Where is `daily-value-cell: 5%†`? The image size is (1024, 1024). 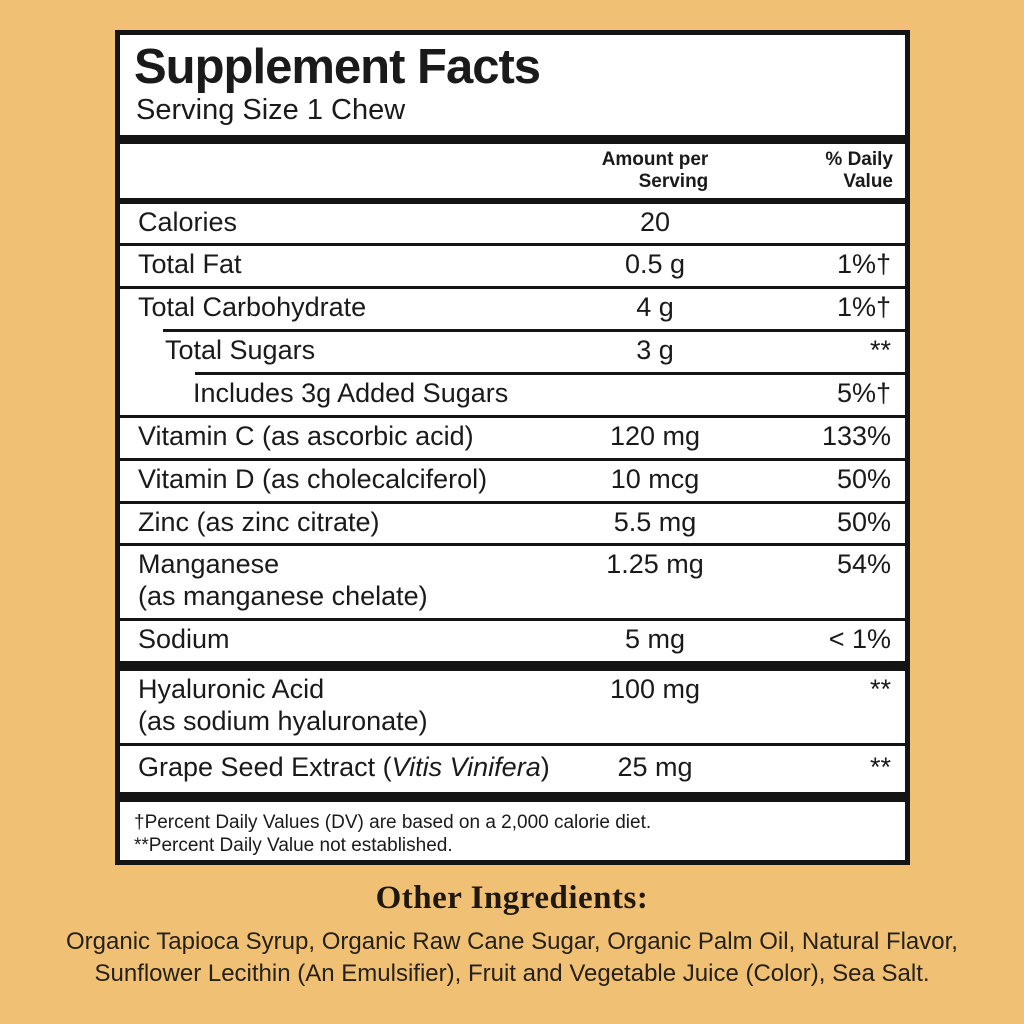 daily-value-cell: 5%† is located at coordinates (863, 393).